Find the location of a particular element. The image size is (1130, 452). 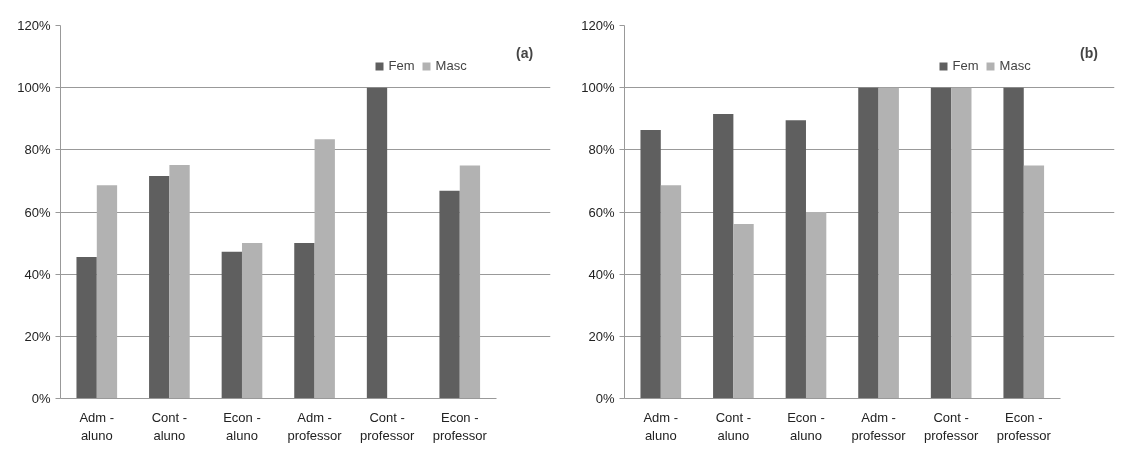

annotation: (b) is located at coordinates (1089, 52).